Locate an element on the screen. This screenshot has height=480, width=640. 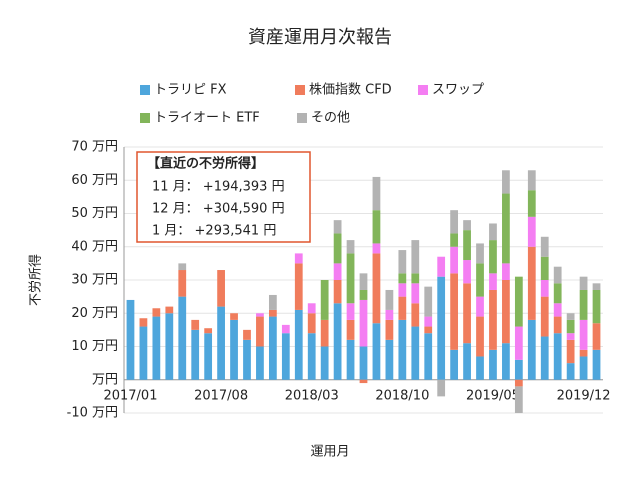
annotation-line: 1 月： +293,541 円 is located at coordinates (214, 231).